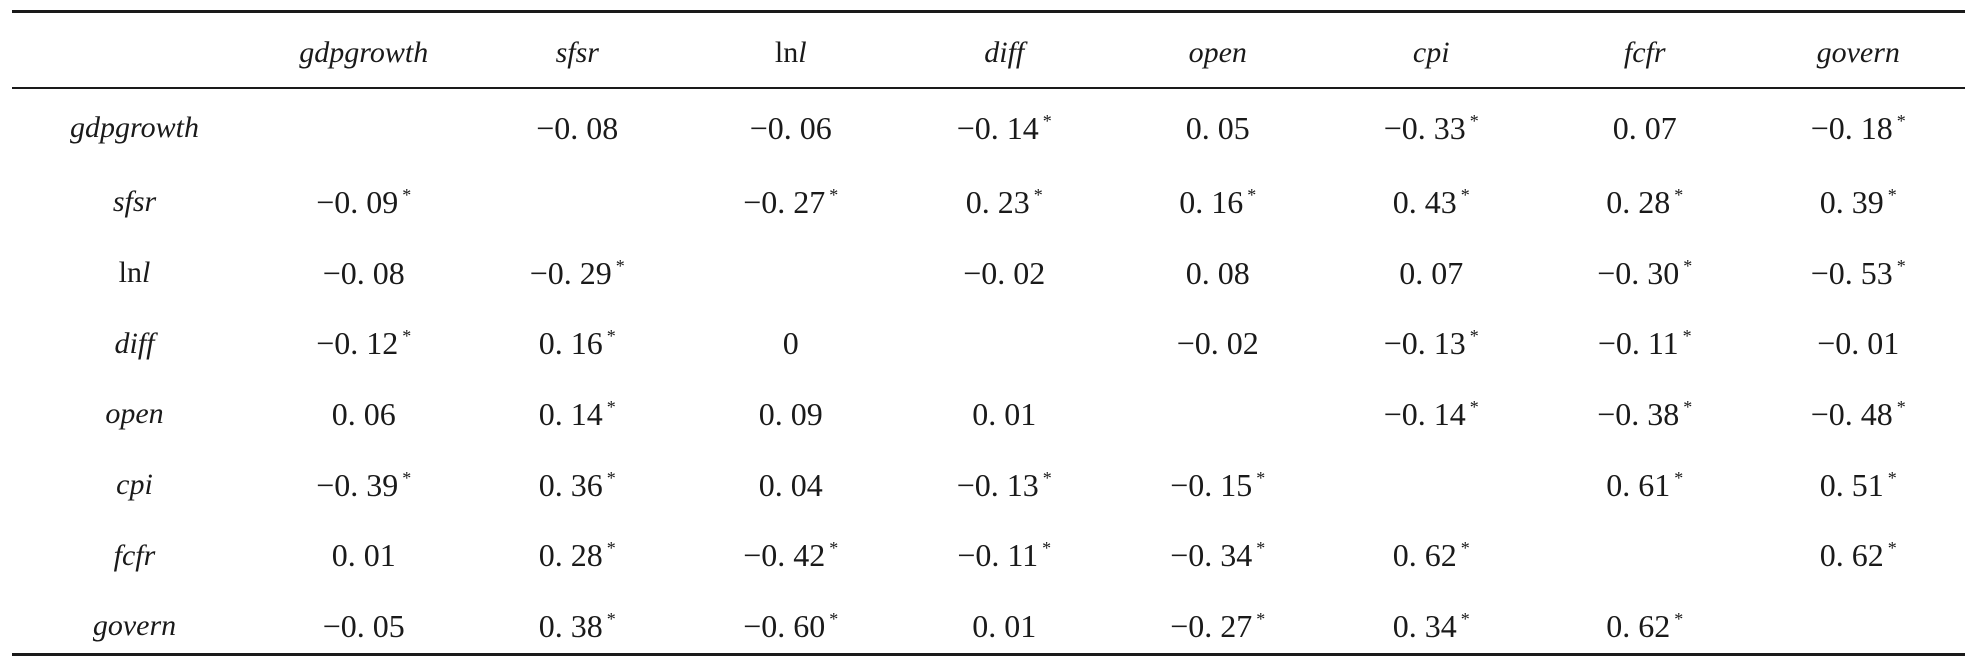 This screenshot has width=1975, height=664. What do you see at coordinates (1859, 273) in the screenshot?
I see `table-cell: −0. 53 *` at bounding box center [1859, 273].